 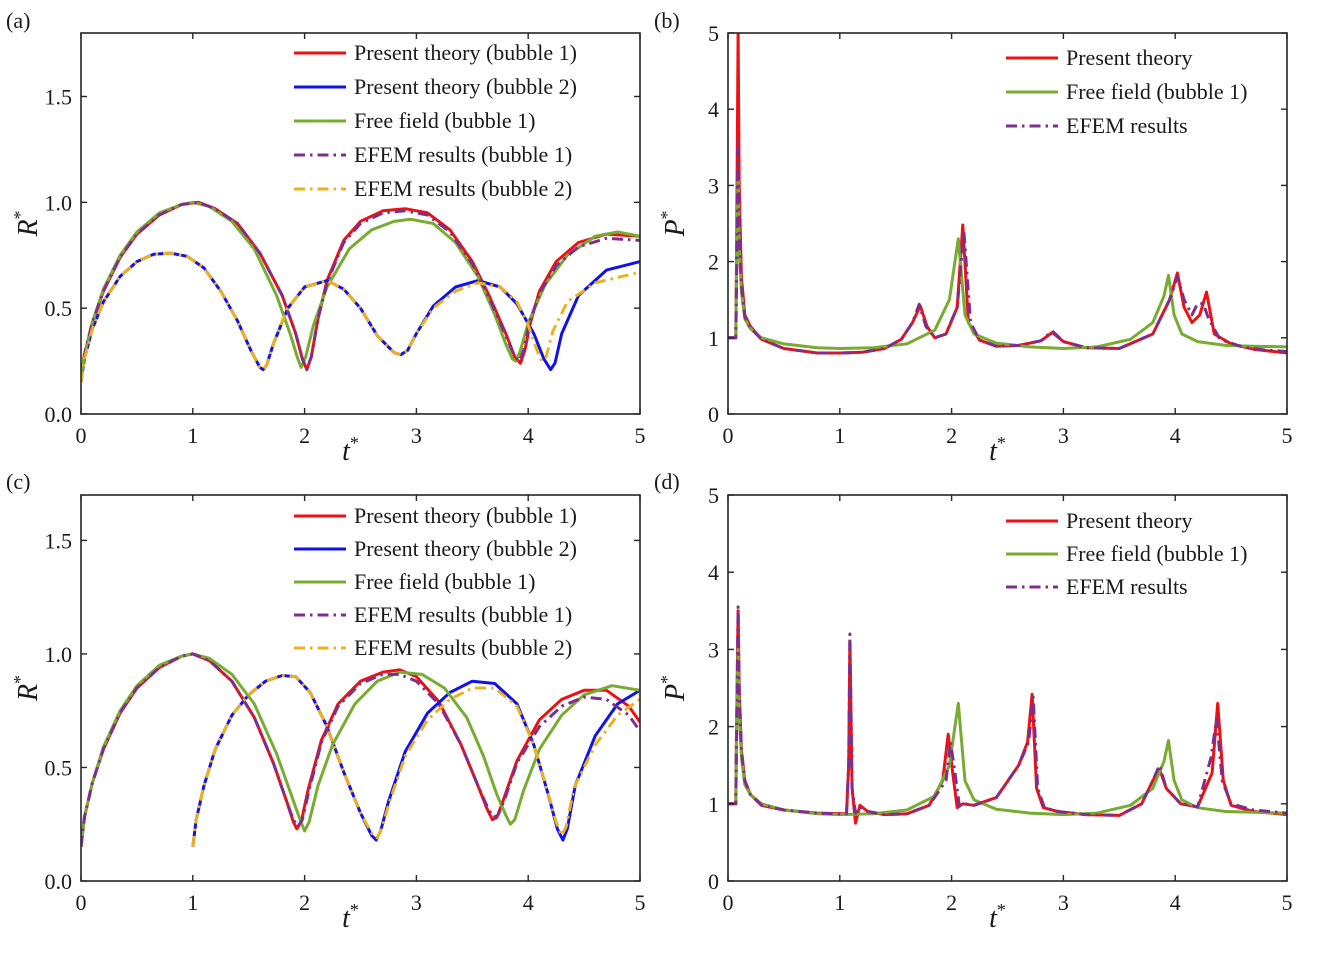 What do you see at coordinates (27, 688) in the screenshot?
I see `panel-c-ylabel: R*` at bounding box center [27, 688].